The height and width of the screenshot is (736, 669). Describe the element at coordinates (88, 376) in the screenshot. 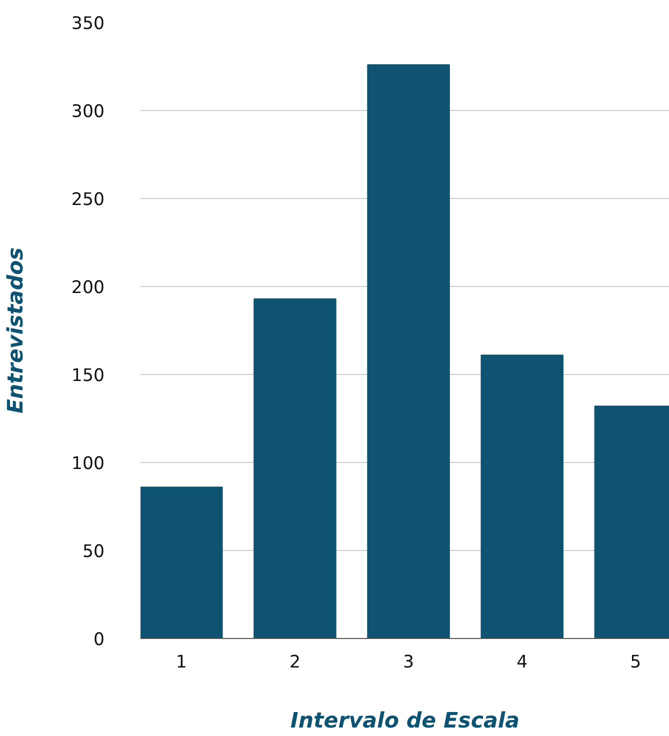

I see `y-tick-label: 150` at that location.